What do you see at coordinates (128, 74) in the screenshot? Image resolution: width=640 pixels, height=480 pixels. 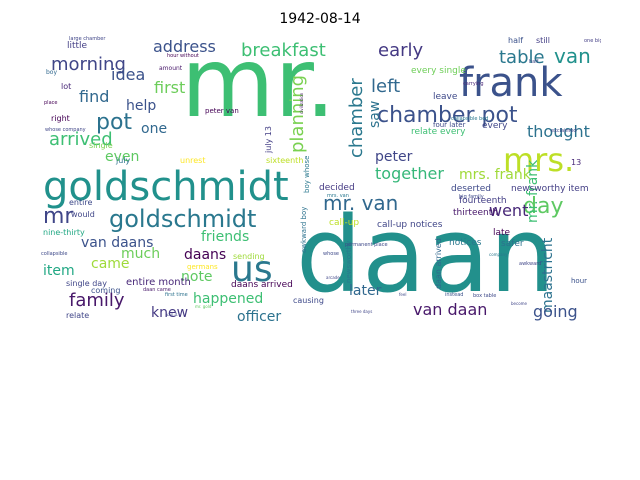 I see `word: idea` at bounding box center [128, 74].